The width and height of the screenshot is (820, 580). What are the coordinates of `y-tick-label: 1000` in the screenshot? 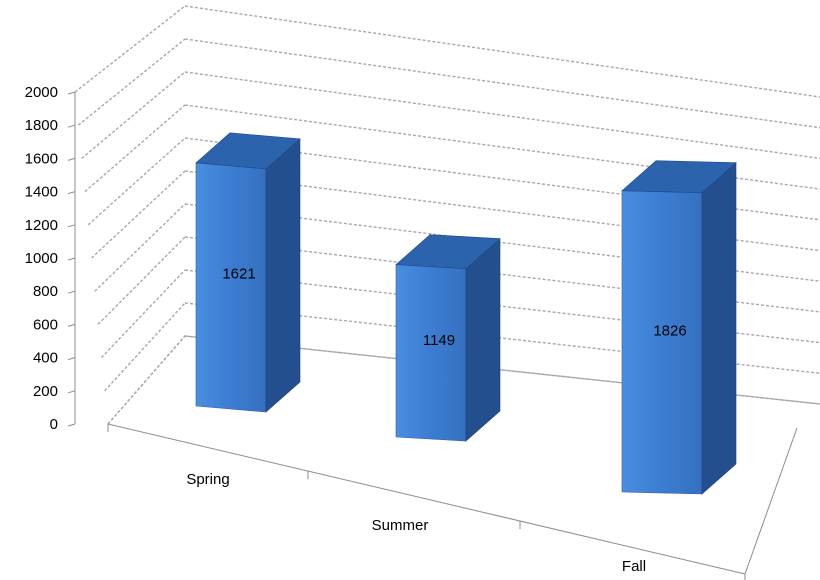 It's located at (41, 258).